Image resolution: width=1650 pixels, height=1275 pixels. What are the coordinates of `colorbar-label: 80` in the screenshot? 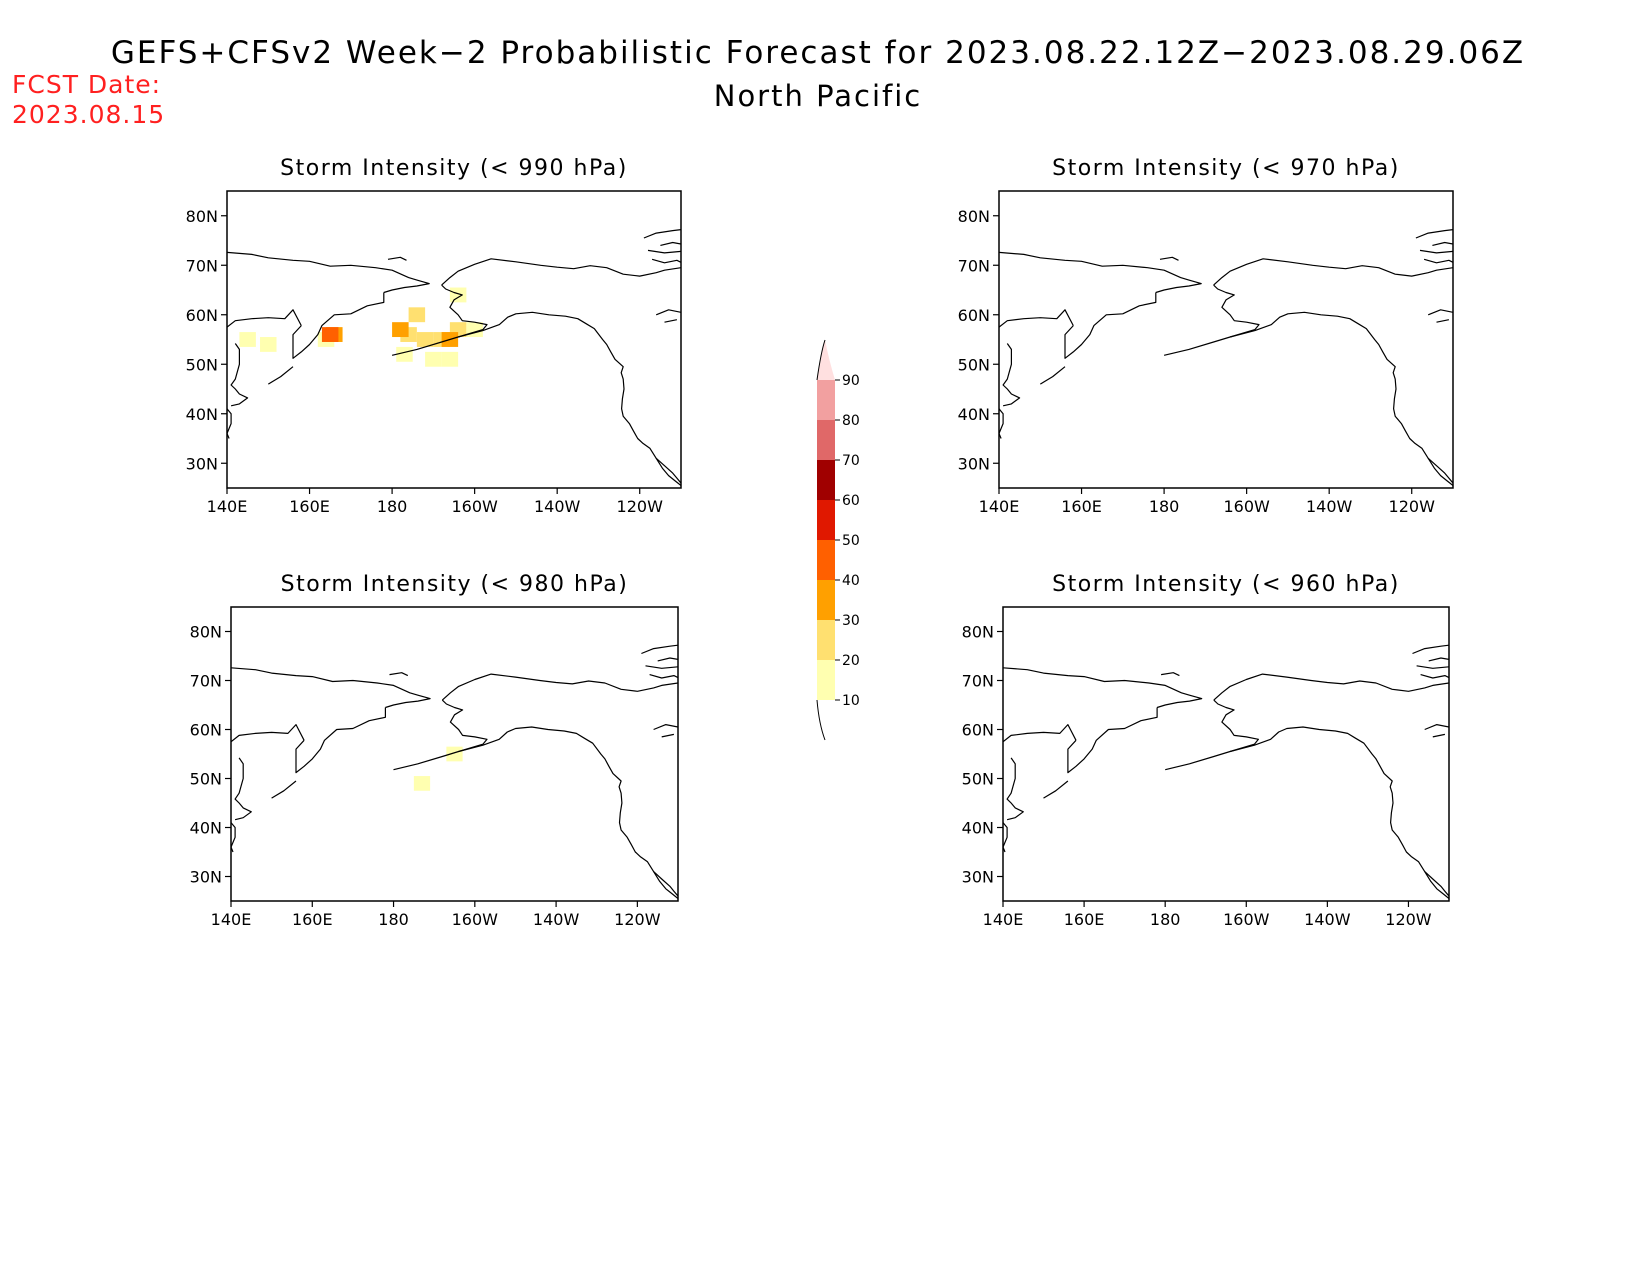 It's located at (851, 421).